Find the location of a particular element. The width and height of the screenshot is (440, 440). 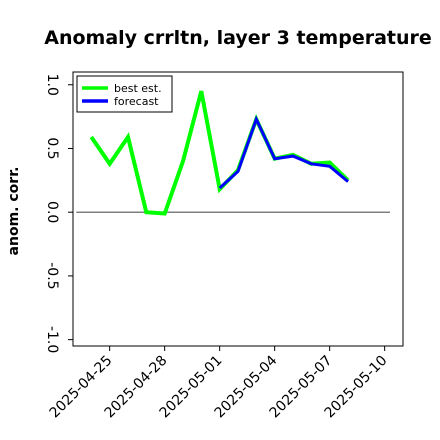

legend-entries: best est.forecast is located at coordinates (122, 95).